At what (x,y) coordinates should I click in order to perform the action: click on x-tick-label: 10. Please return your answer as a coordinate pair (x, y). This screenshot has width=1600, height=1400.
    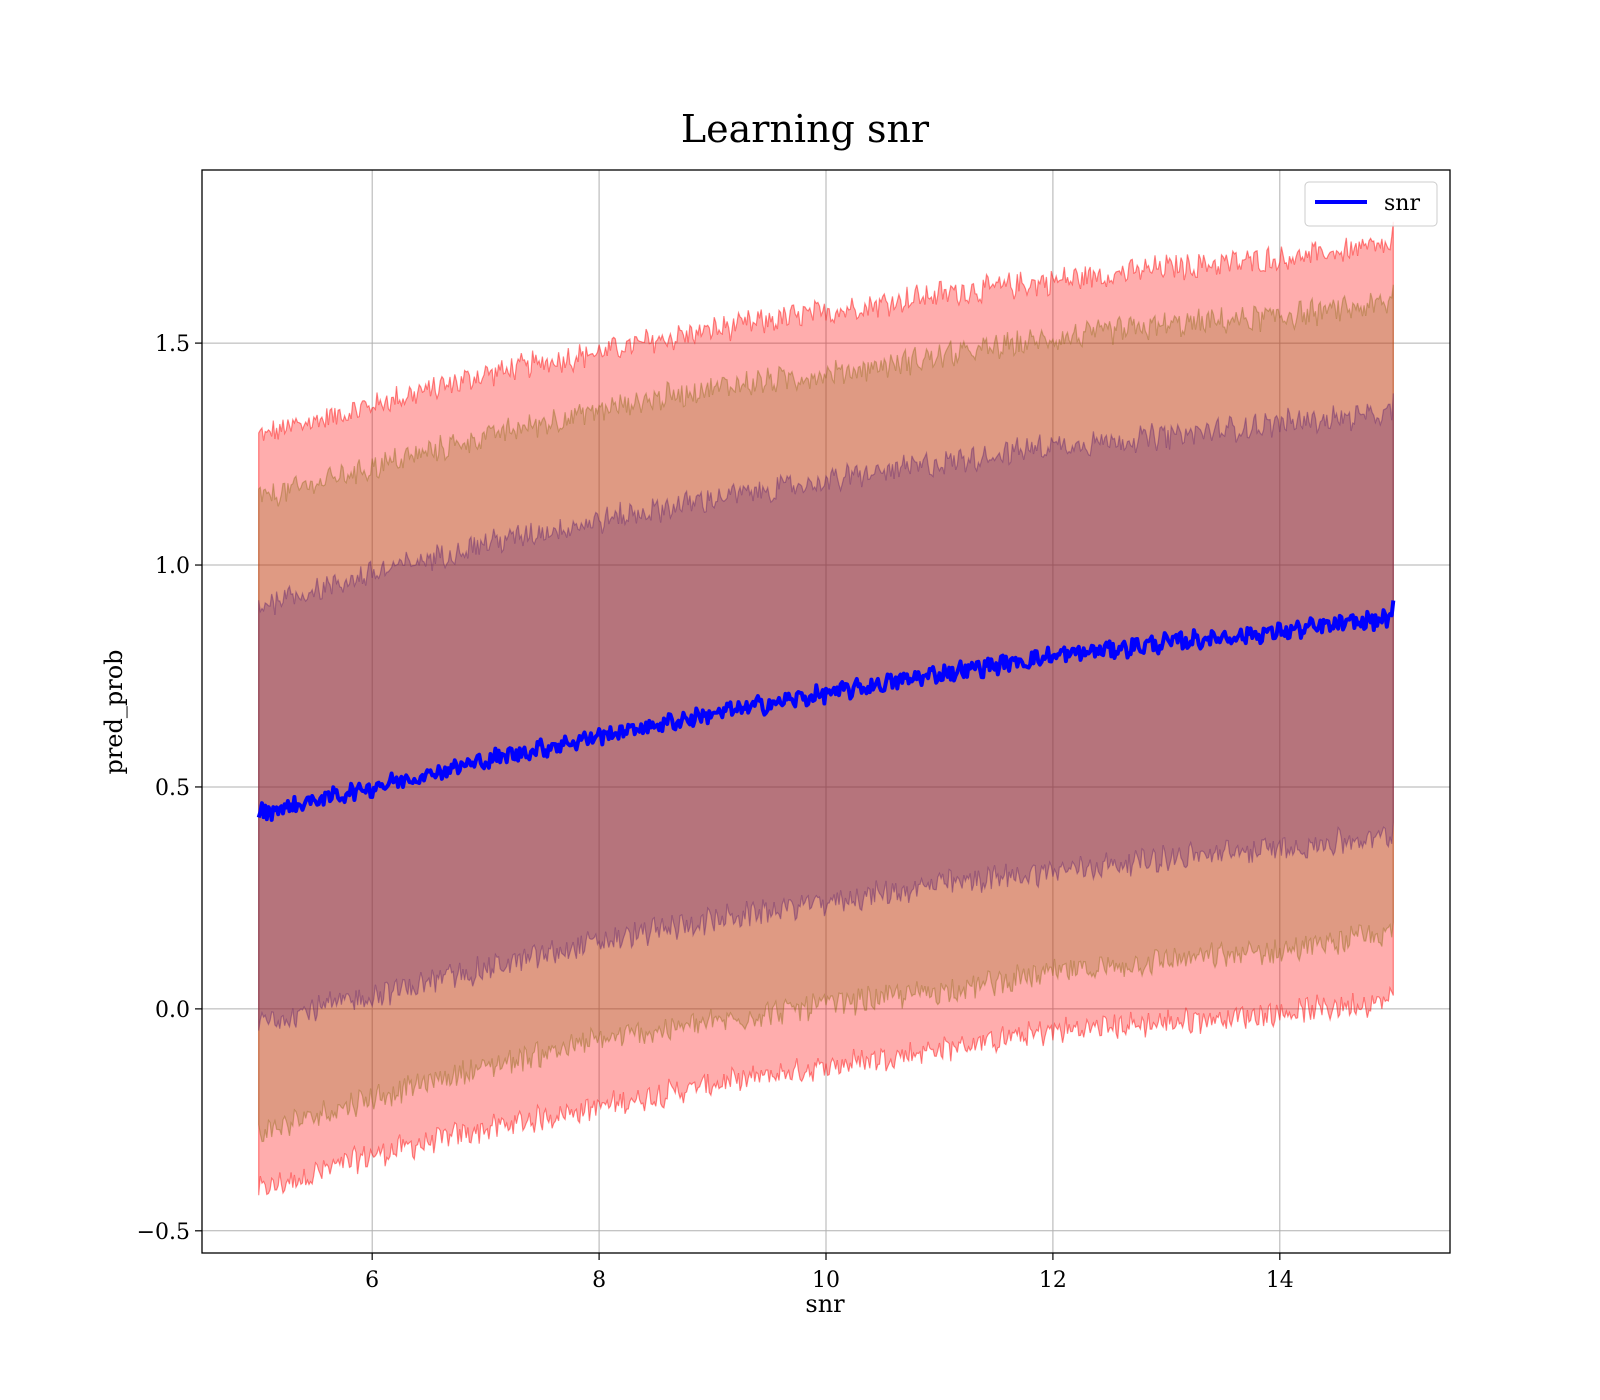
    Looking at the image, I should click on (826, 1280).